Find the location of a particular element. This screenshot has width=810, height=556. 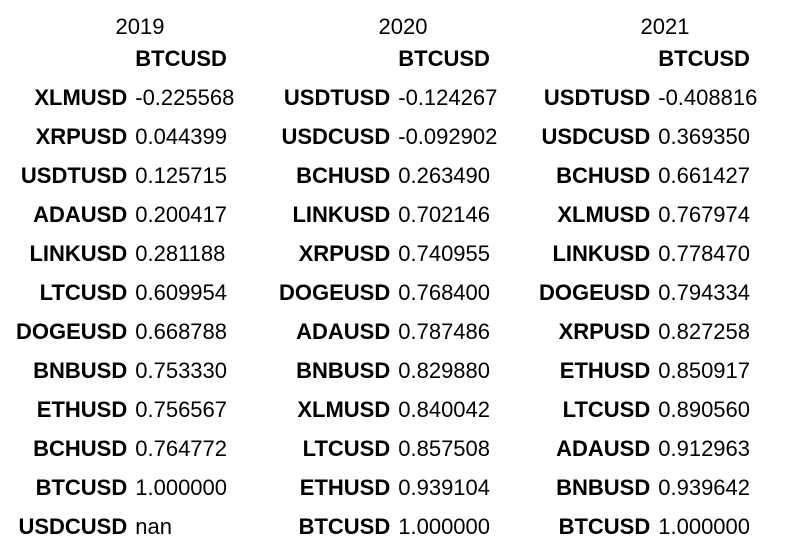

table-row: XRPUSD 0.044399 is located at coordinates (125, 136).